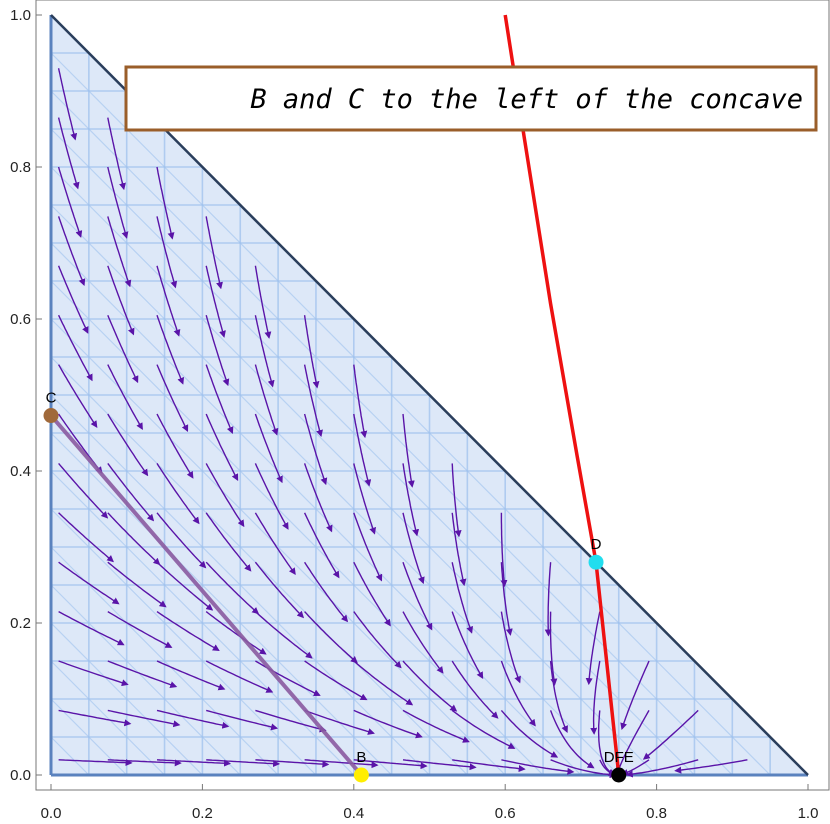 The image size is (830, 824). I want to click on x-tick-label: 0.2, so click(202, 813).